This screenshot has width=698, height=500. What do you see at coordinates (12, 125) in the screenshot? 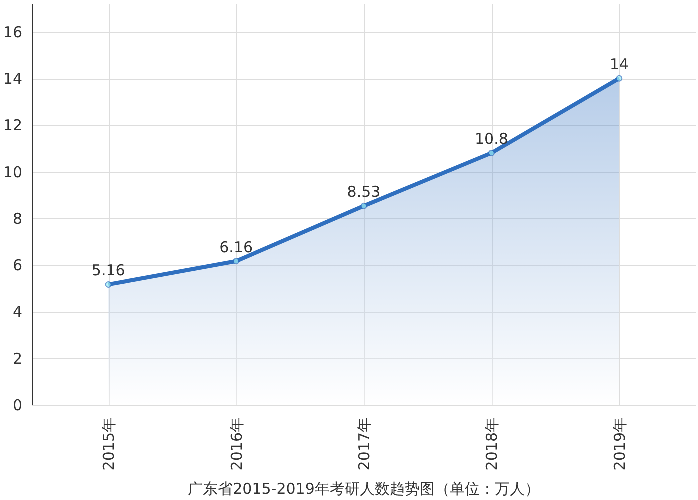
I see `y-tick-label: 12` at bounding box center [12, 125].